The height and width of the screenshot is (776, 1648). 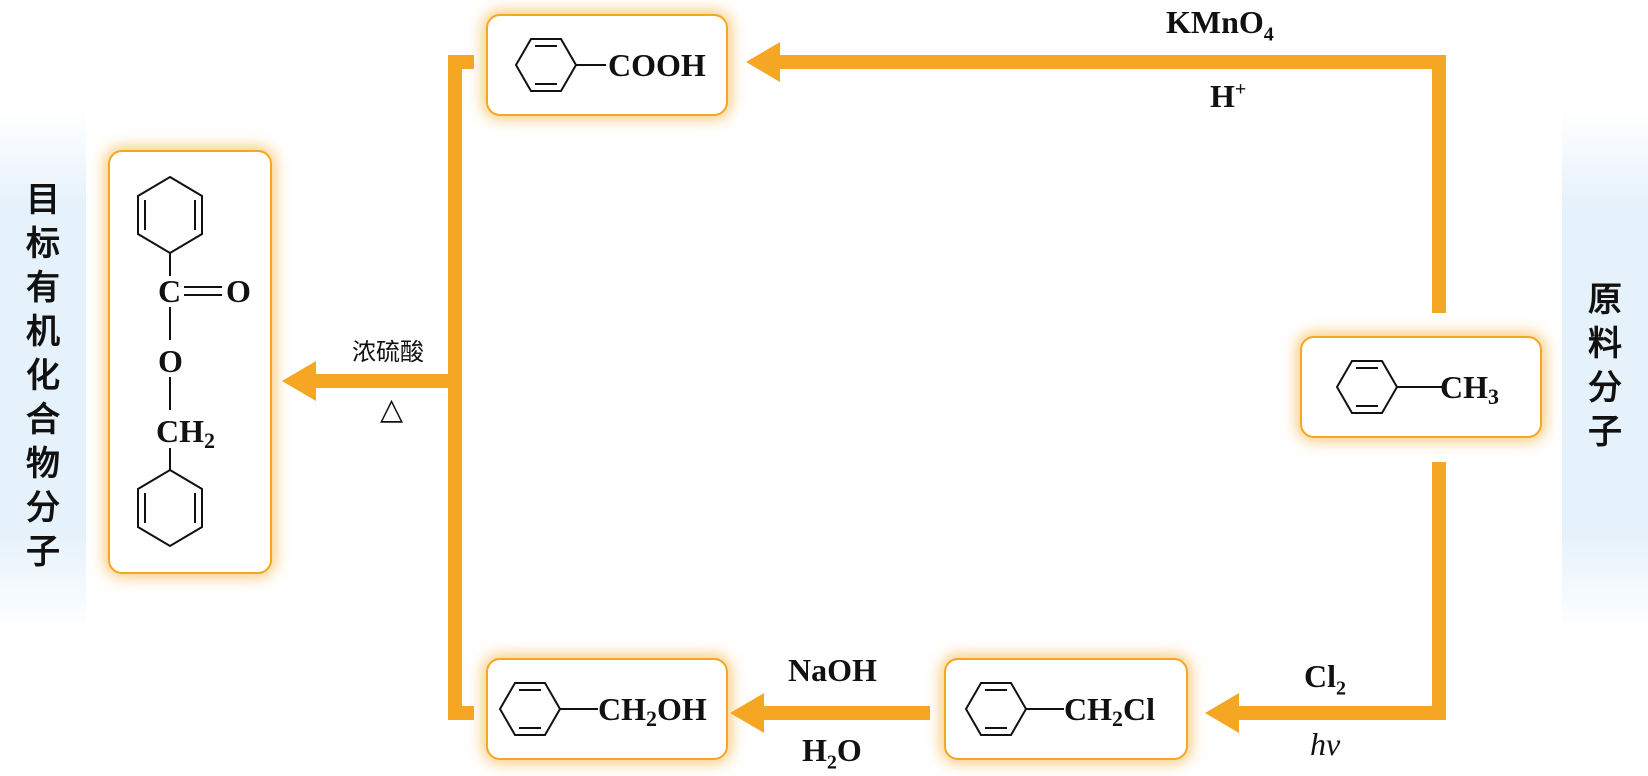 I want to click on chlorination-pipe-vertical, so click(x=1439, y=591).